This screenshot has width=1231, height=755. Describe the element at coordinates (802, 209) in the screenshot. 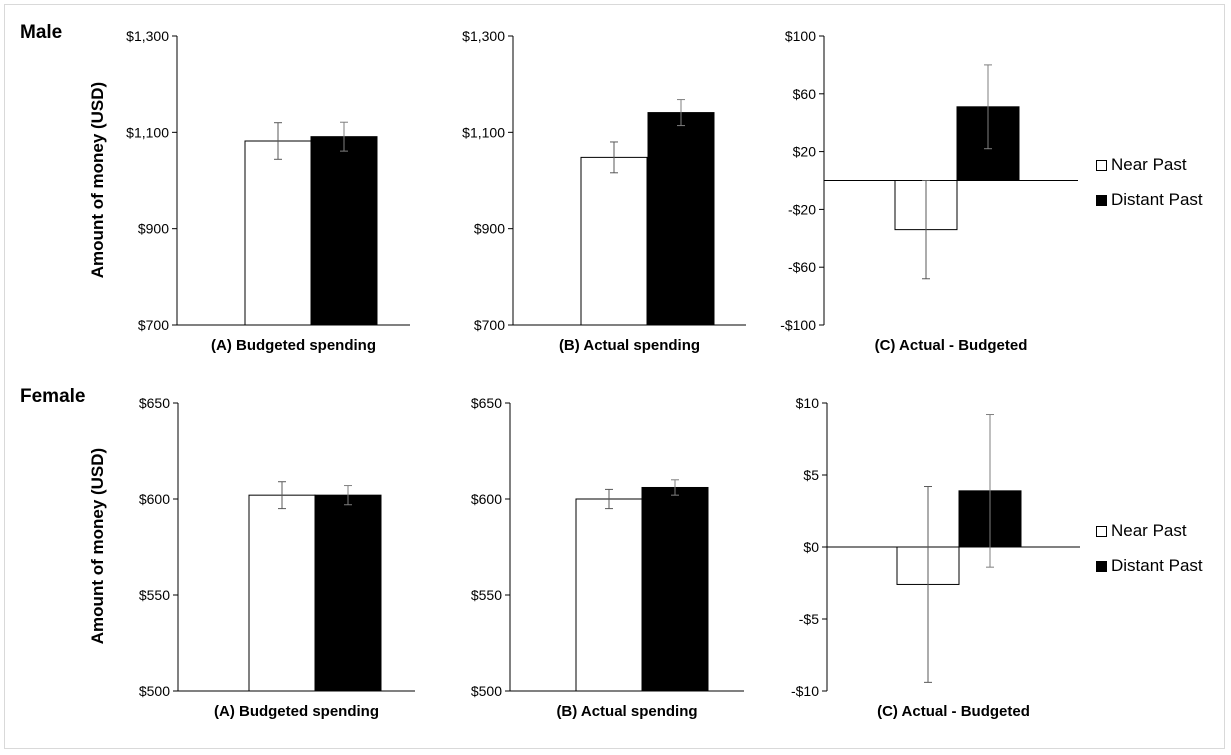

I see `male-c-y-tick-label: -$20` at that location.